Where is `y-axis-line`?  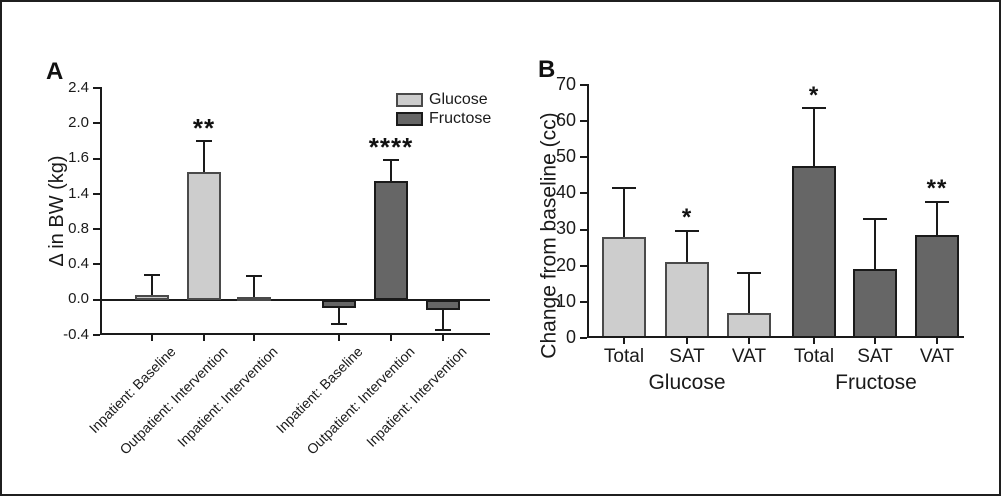 y-axis-line is located at coordinates (101, 211).